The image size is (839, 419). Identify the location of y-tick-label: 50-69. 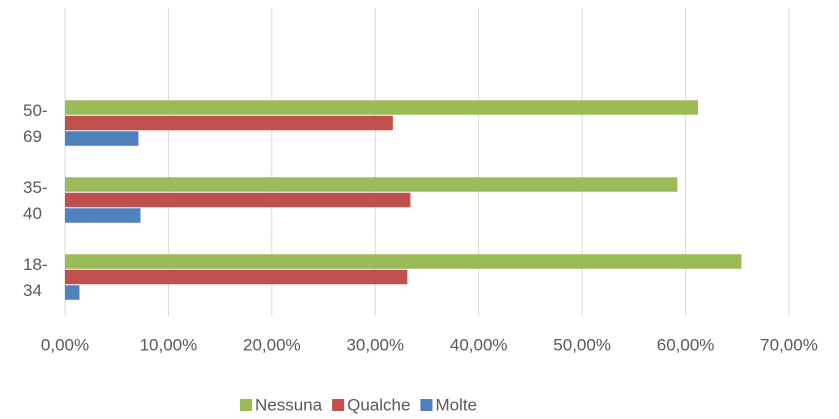
(35, 123).